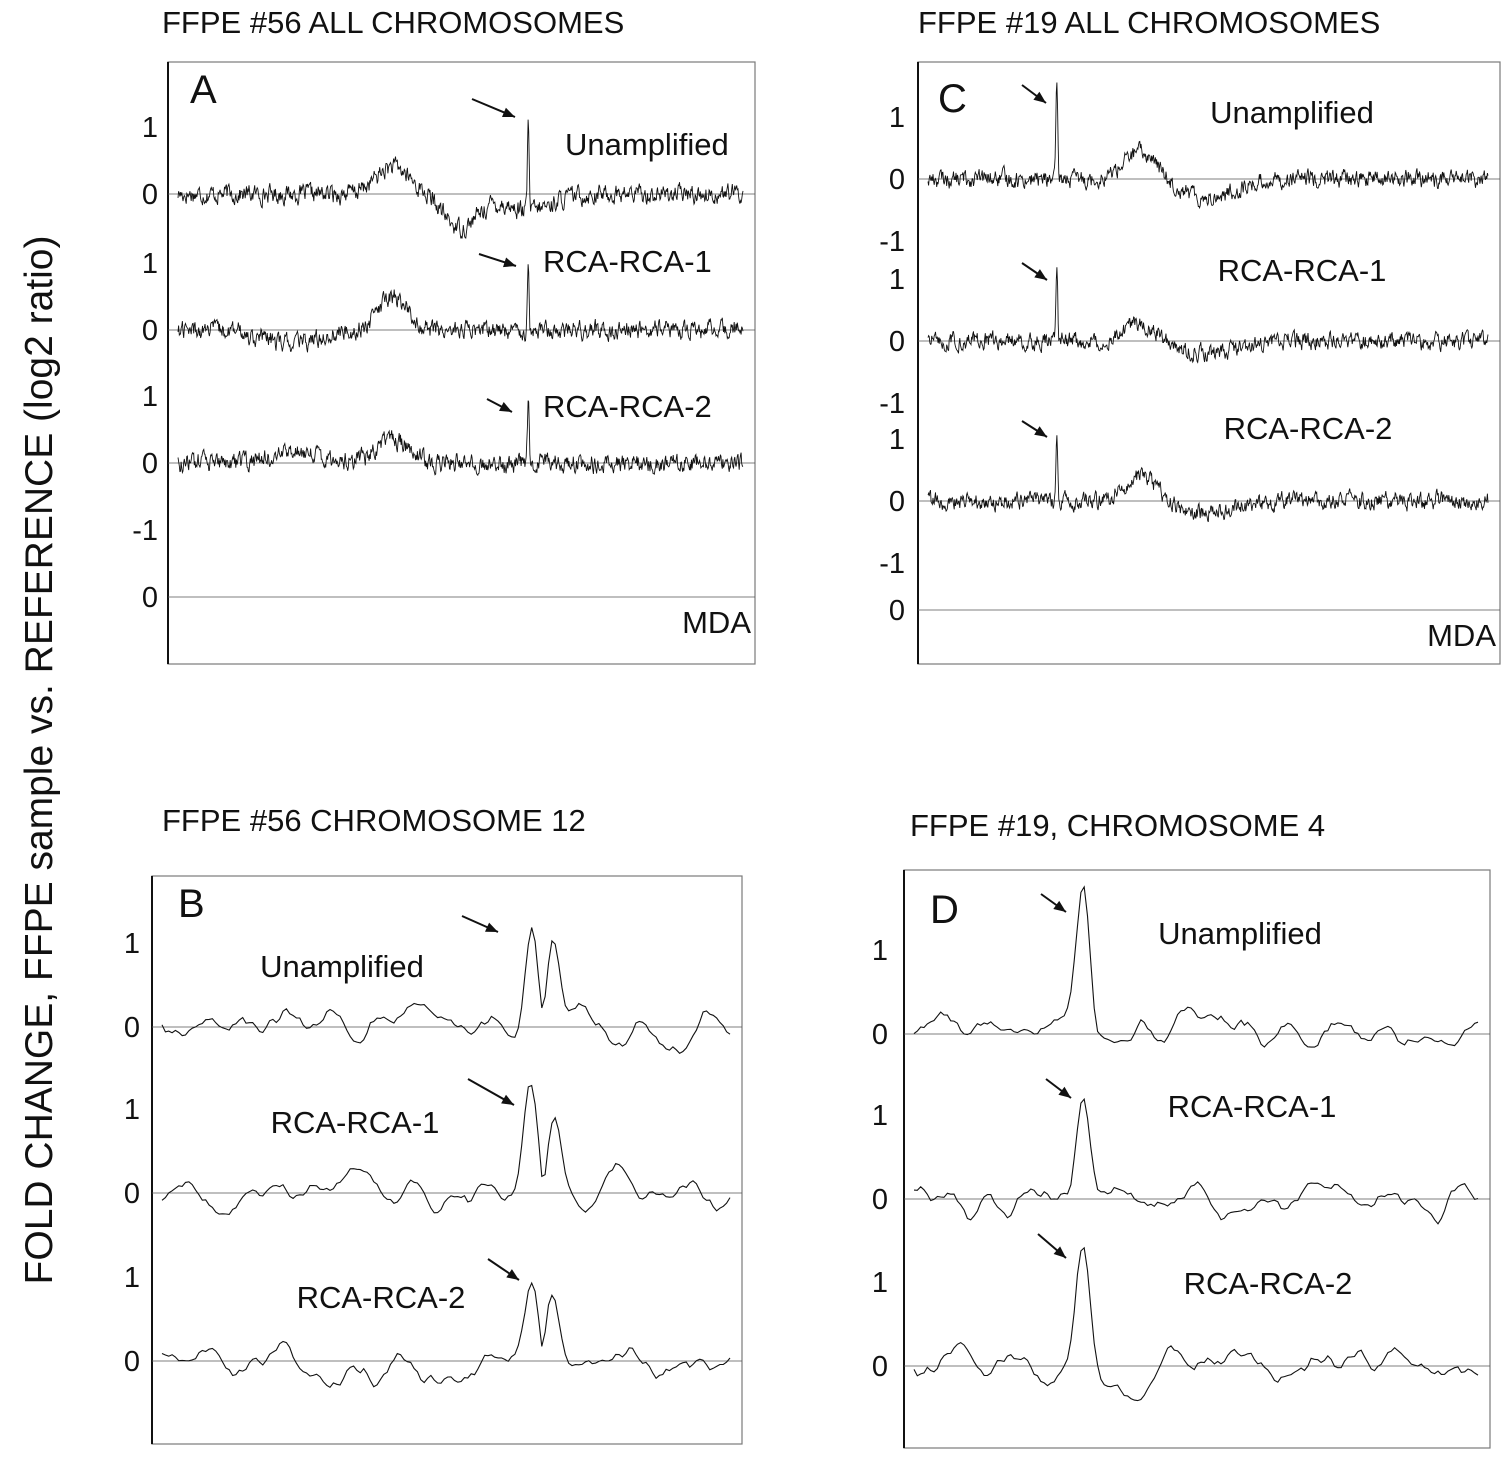  Describe the element at coordinates (374, 820) in the screenshot. I see `panel-title: FFPE #56 CHROMOSOME 12` at that location.